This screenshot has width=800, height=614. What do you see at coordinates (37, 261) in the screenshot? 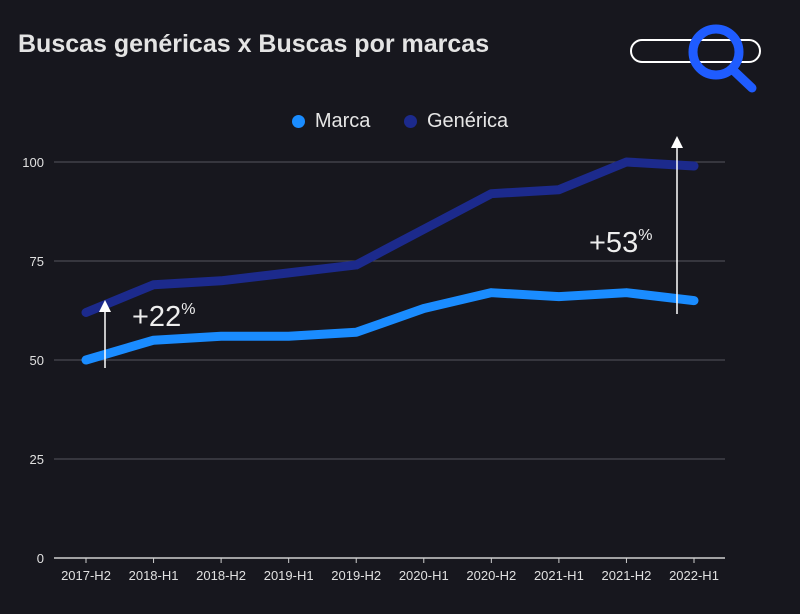
I see `y-tick-label: 75` at bounding box center [37, 261].